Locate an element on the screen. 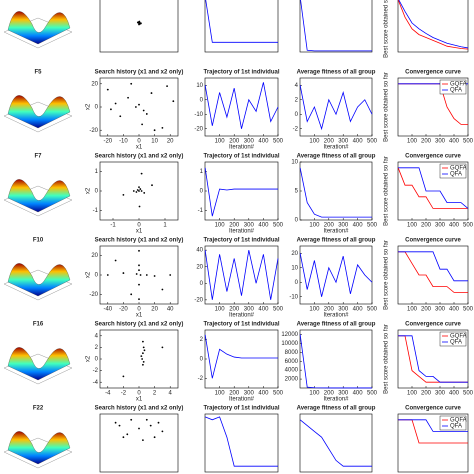 Image resolution: width=474 pixels, height=474 pixels. x-tick-label: -20 is located at coordinates (123, 310).